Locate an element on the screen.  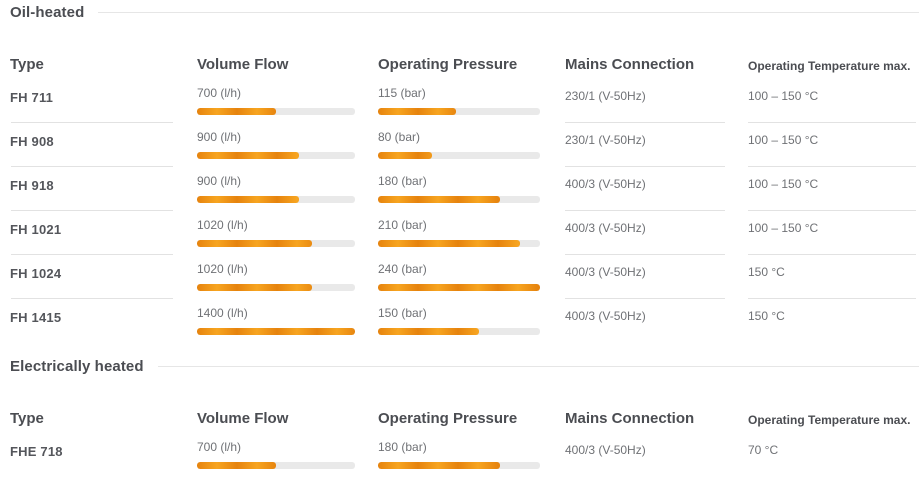
operating-pressure-value: 80 (bar) is located at coordinates (399, 137).